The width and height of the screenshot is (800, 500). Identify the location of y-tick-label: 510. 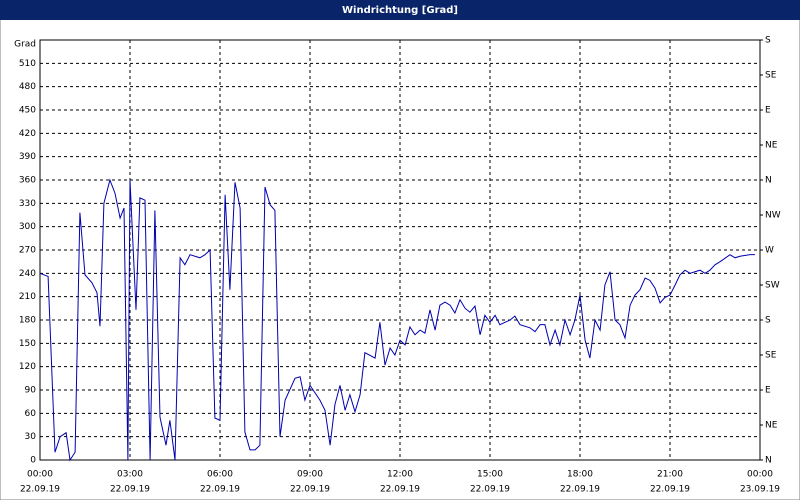
(27, 64).